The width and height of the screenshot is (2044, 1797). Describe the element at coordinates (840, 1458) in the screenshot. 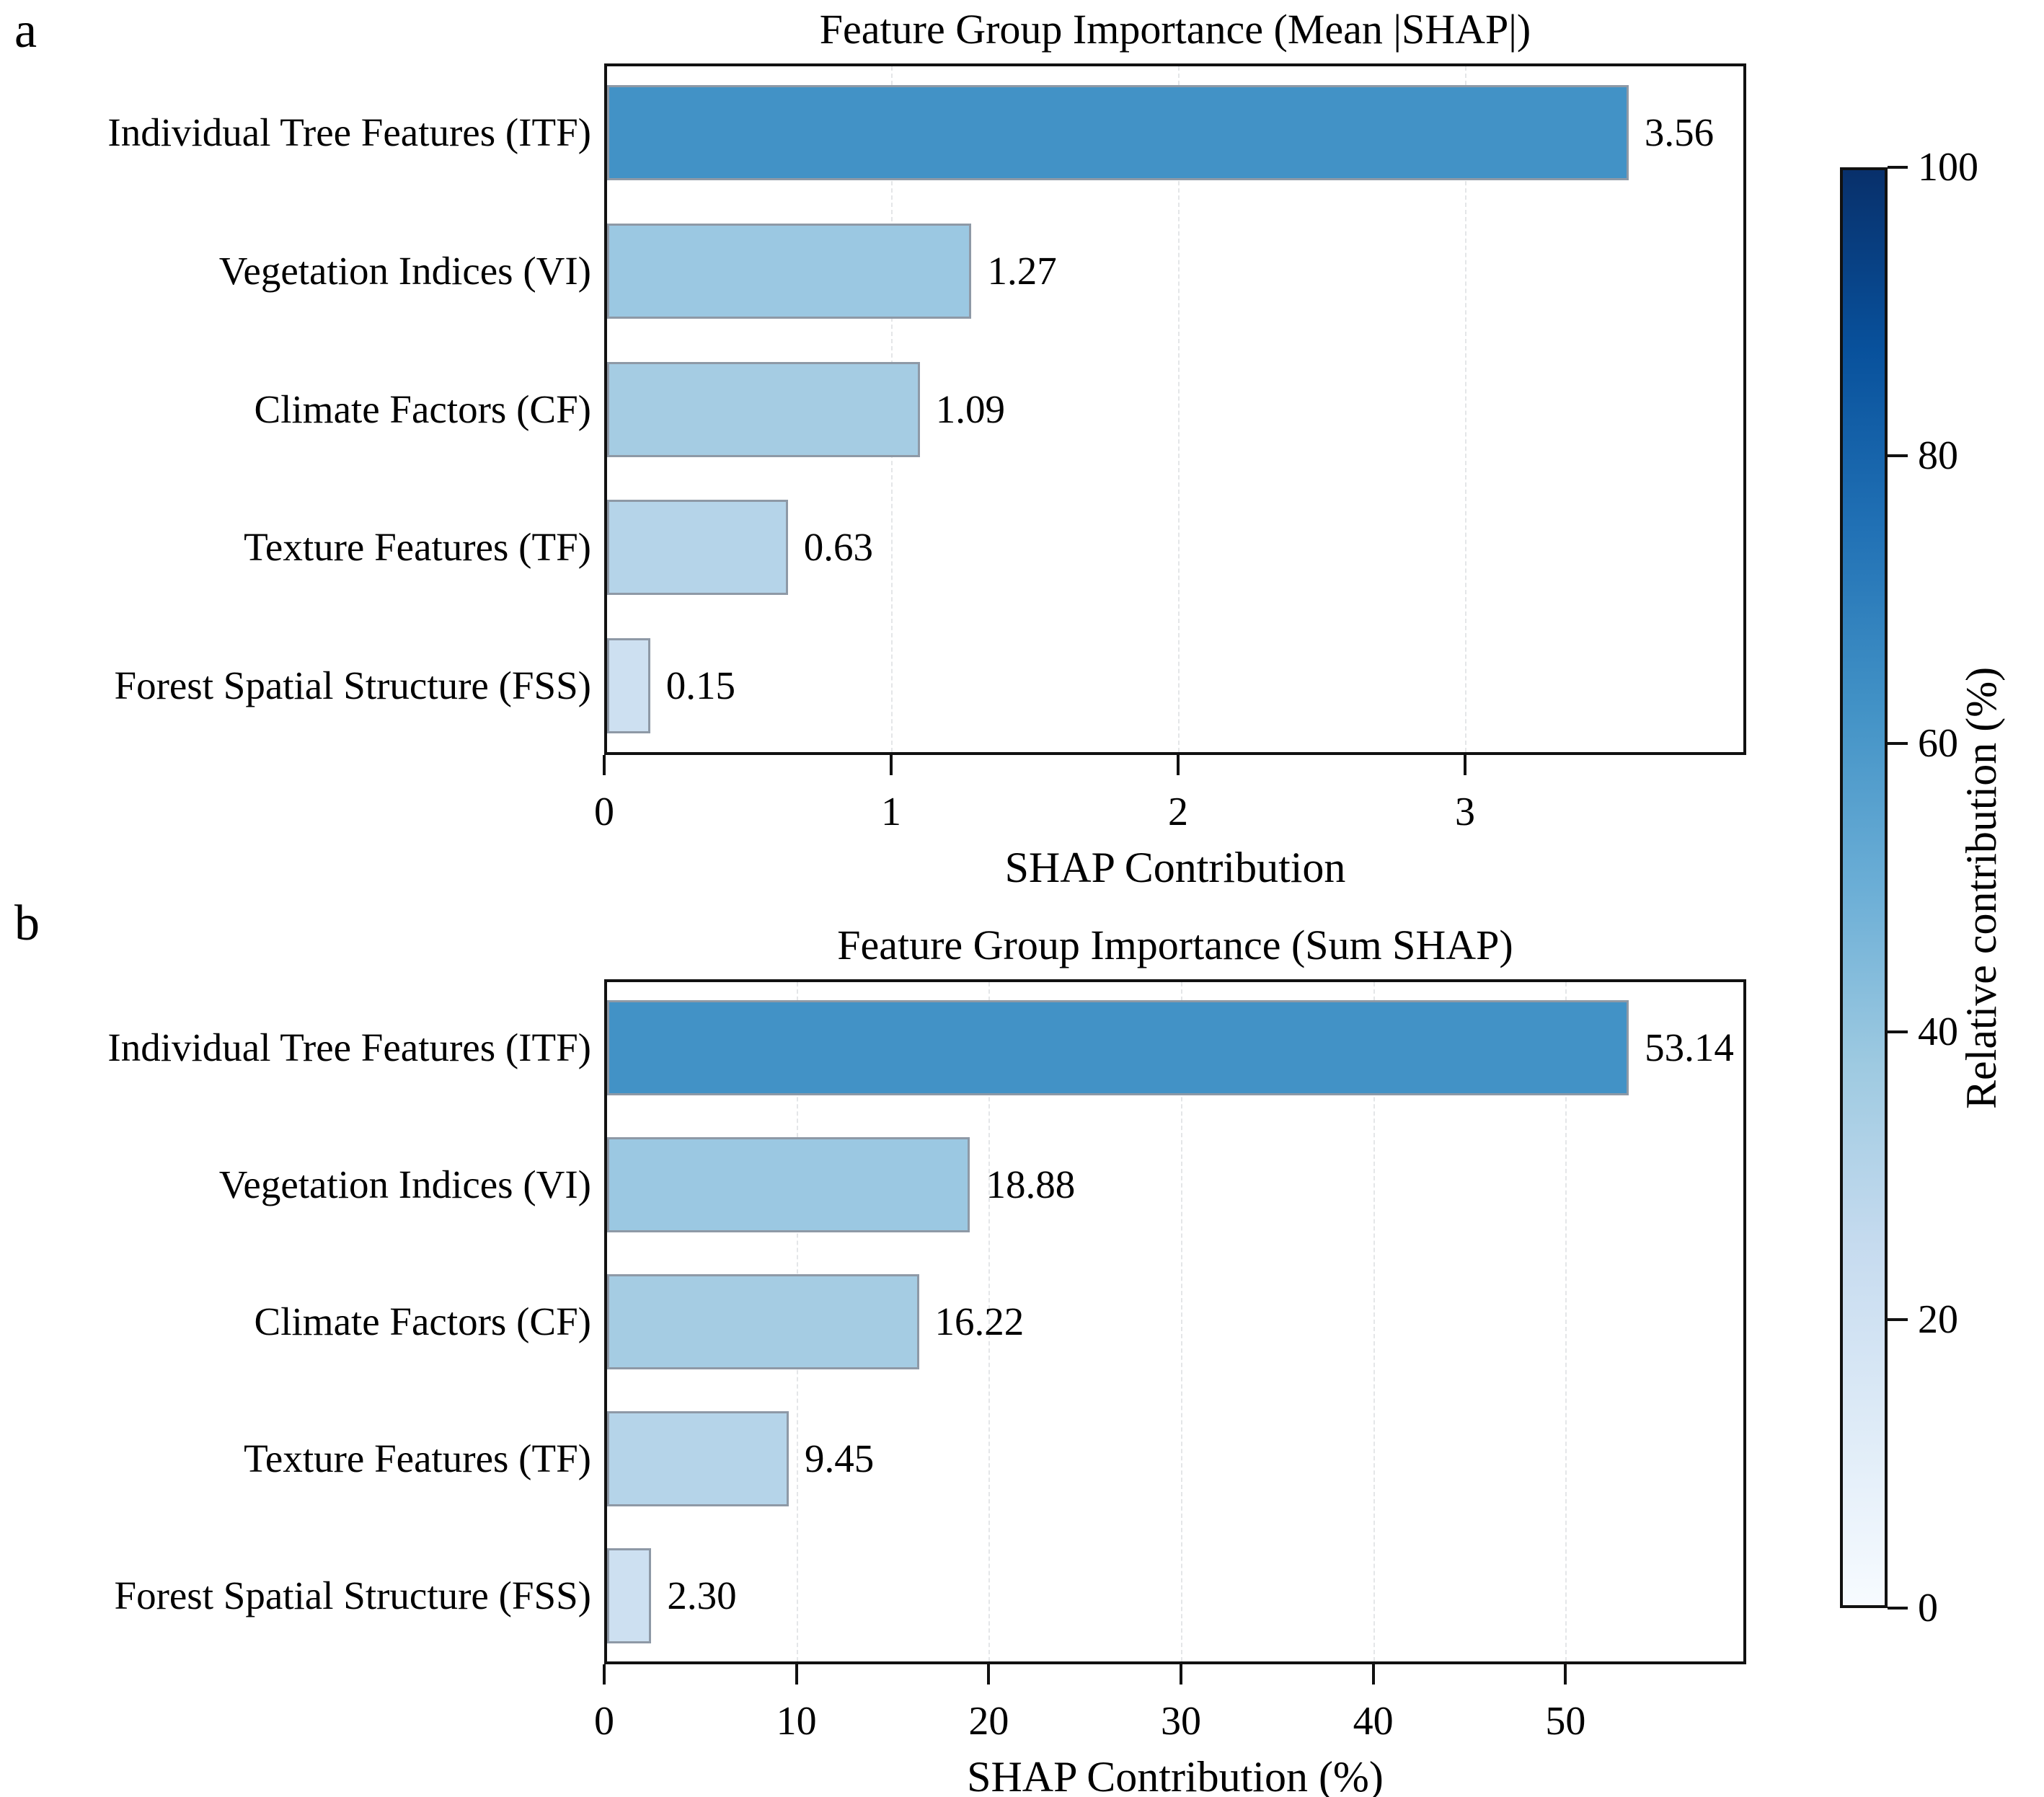

I see `bar-value-label-b-3: 9.45` at that location.